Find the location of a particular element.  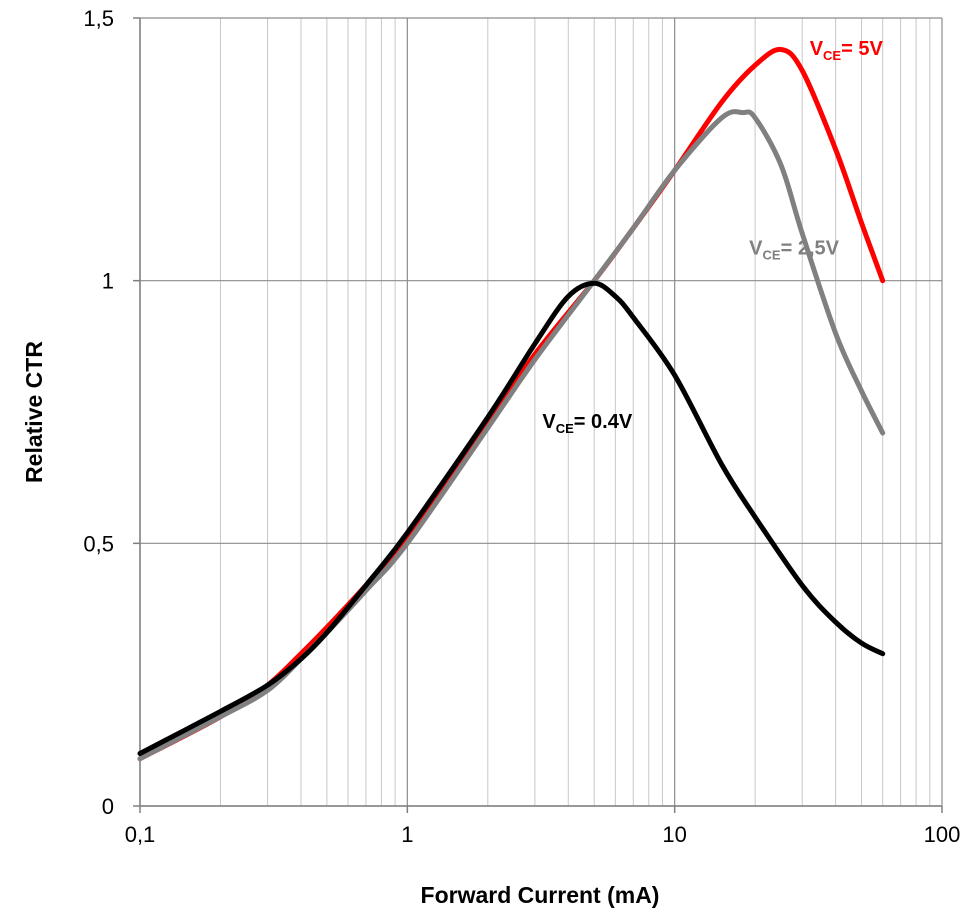

x-tick-label: 1 is located at coordinates (407, 834).